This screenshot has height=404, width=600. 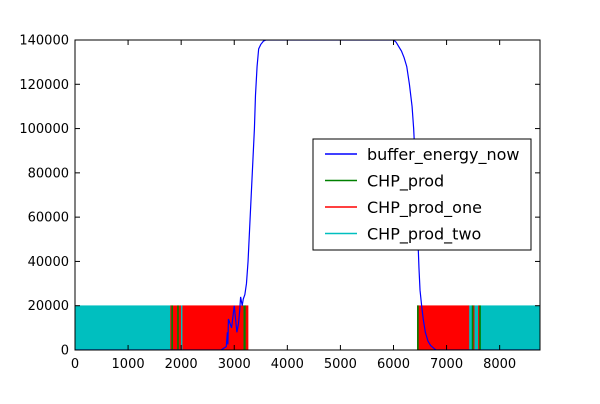 What do you see at coordinates (48, 306) in the screenshot?
I see `y-tick-label: 20000` at bounding box center [48, 306].